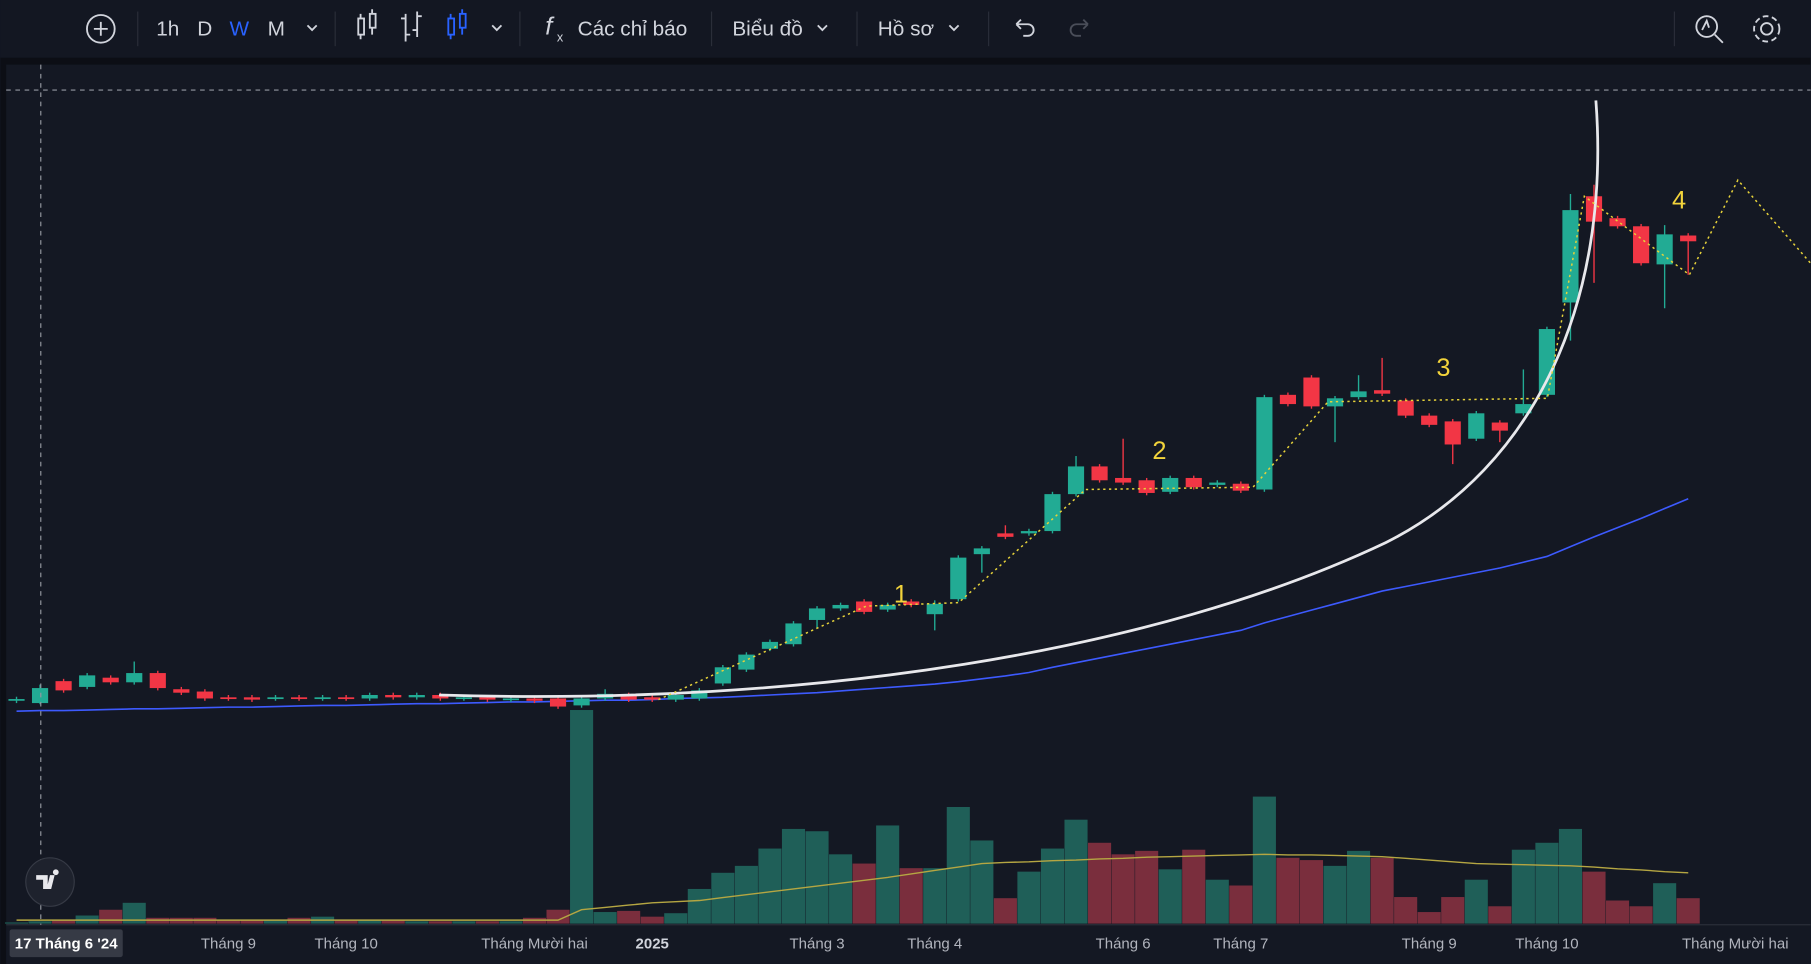  I want to click on profile-dropdown, so click(954, 28).